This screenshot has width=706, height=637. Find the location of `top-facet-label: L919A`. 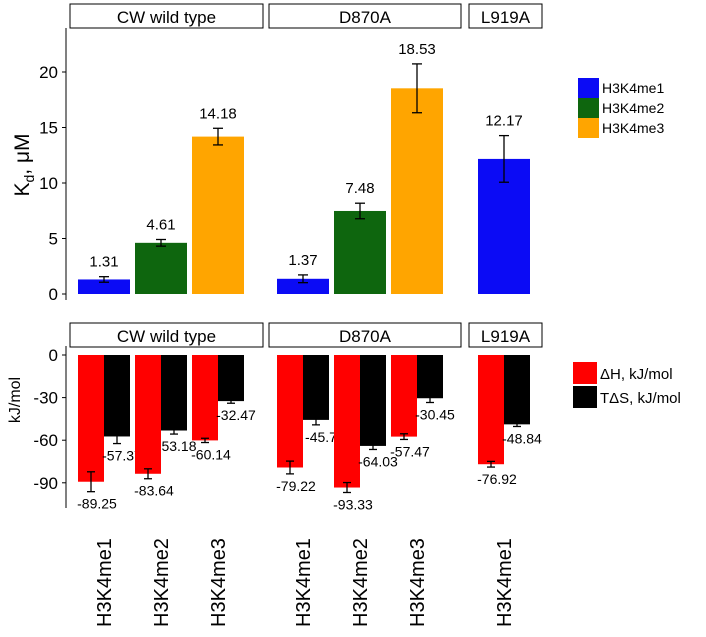

top-facet-label: L919A is located at coordinates (506, 17).